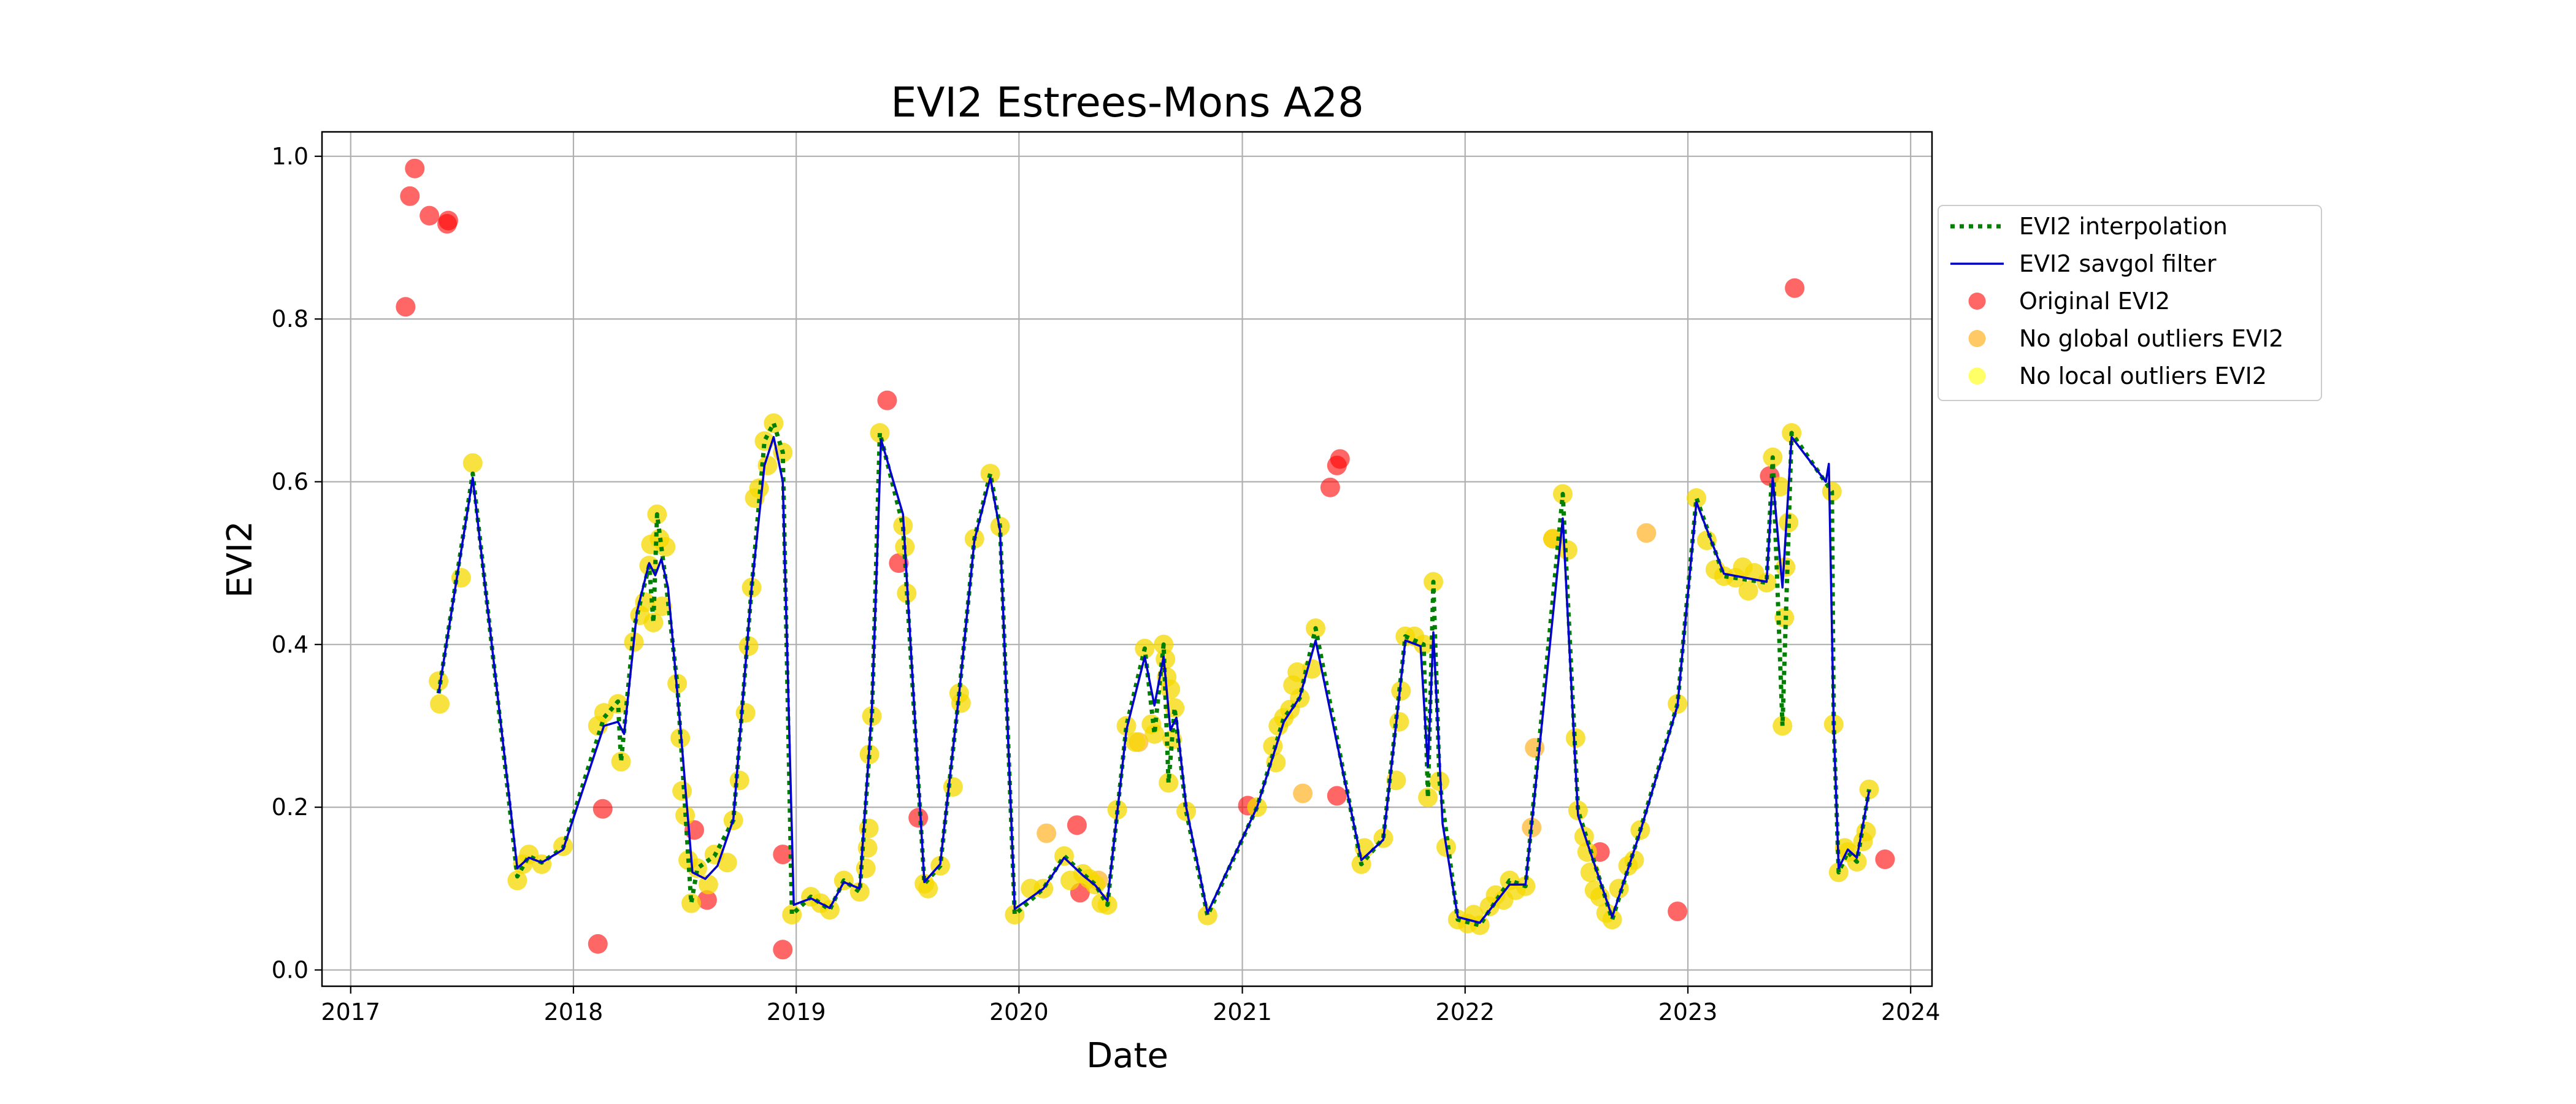 Image resolution: width=2576 pixels, height=1104 pixels. I want to click on x-tick-label: 2022, so click(1465, 1012).